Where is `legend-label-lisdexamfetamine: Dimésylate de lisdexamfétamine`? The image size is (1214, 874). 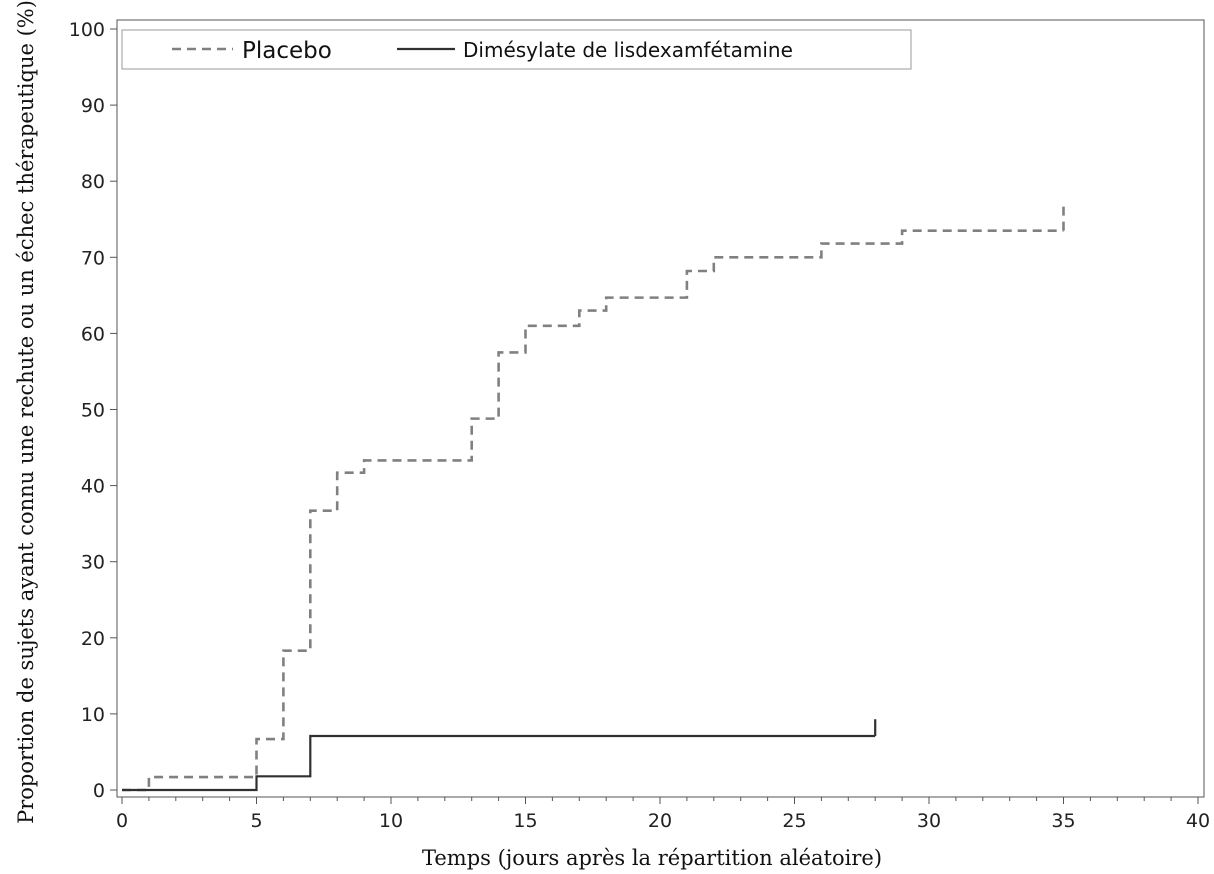
legend-label-lisdexamfetamine: Dimésylate de lisdexamfétamine is located at coordinates (628, 50).